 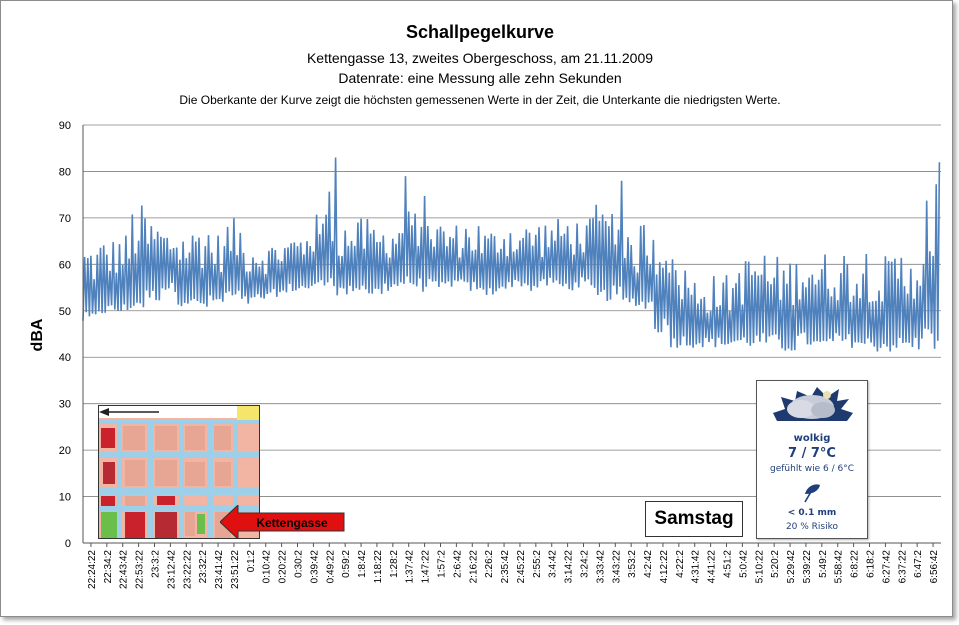 I want to click on x-tick-label: 3:43:22, so click(x=616, y=567).